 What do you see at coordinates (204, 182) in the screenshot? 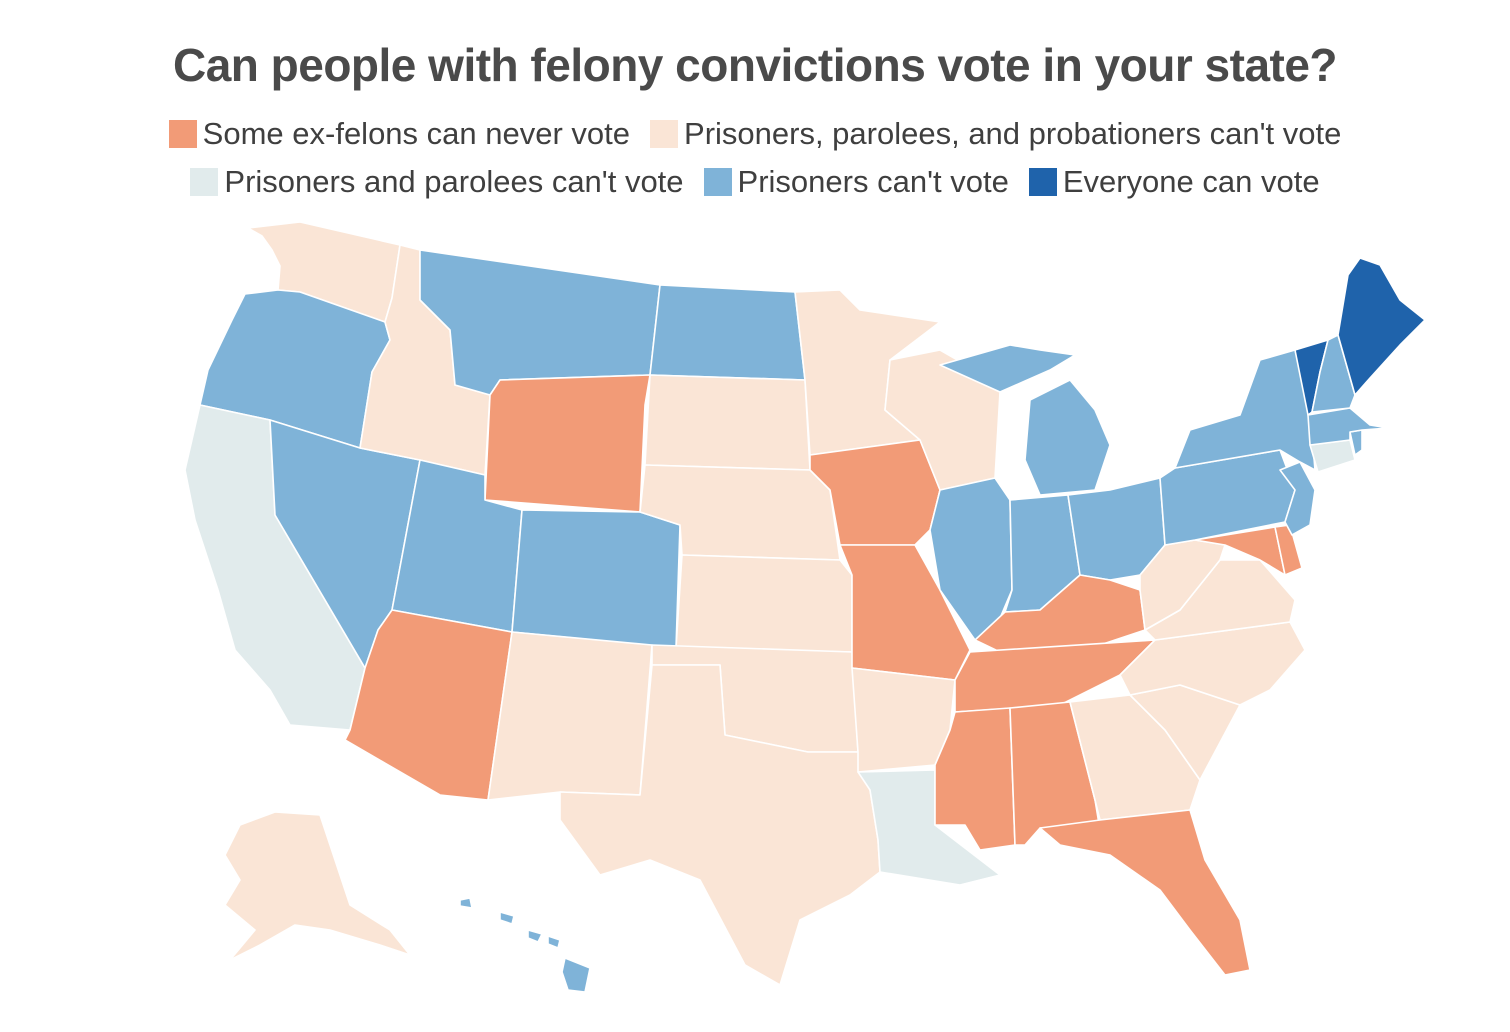
I see `legend-swatch-pp` at bounding box center [204, 182].